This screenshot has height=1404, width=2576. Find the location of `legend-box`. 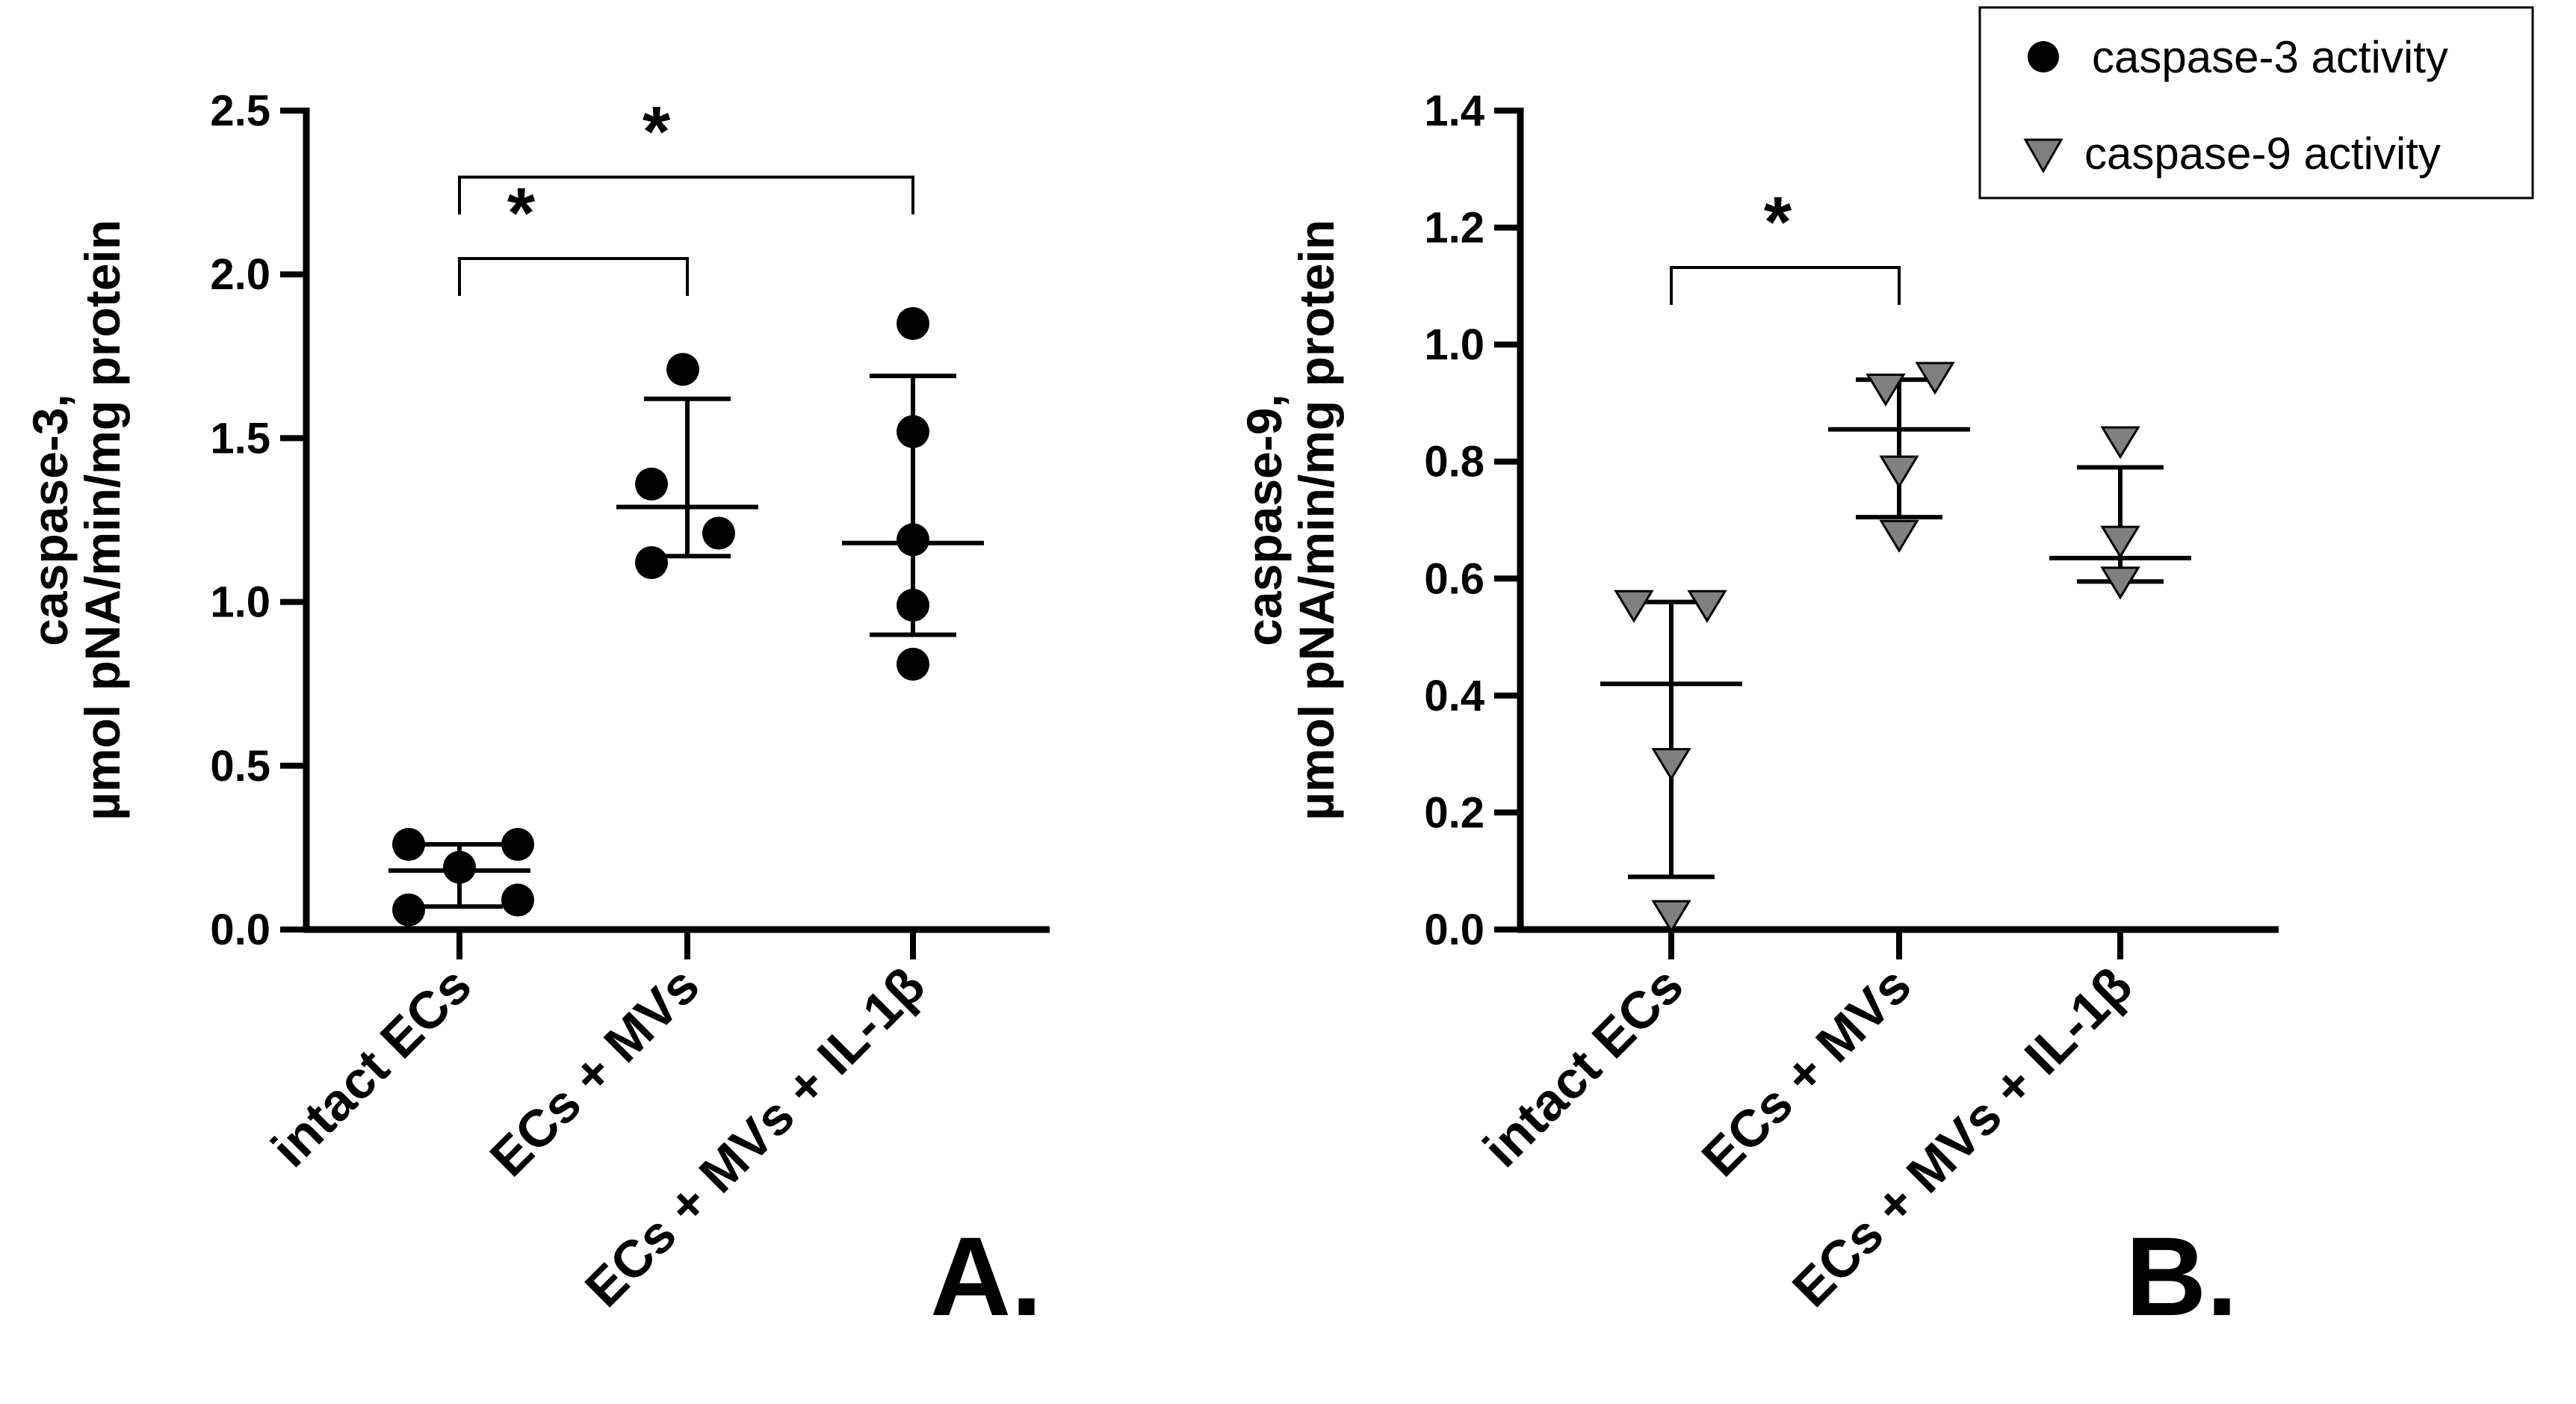

legend-box is located at coordinates (2256, 103).